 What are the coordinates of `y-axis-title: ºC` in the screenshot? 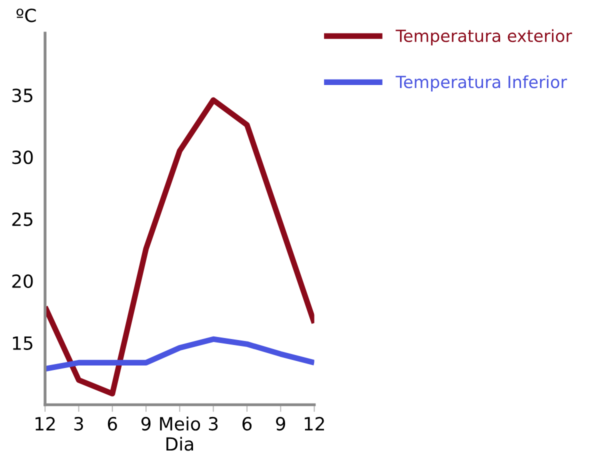 It's located at (26, 15).